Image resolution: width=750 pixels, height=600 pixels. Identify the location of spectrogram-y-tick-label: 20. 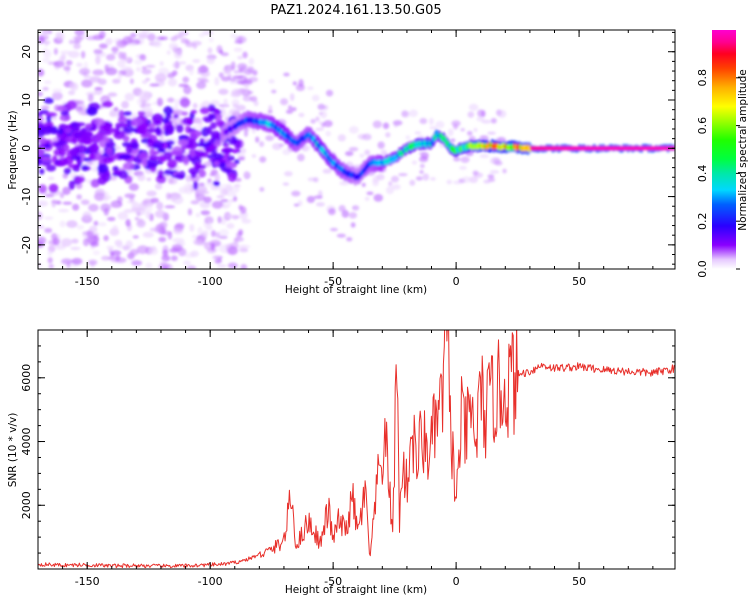
(26, 52).